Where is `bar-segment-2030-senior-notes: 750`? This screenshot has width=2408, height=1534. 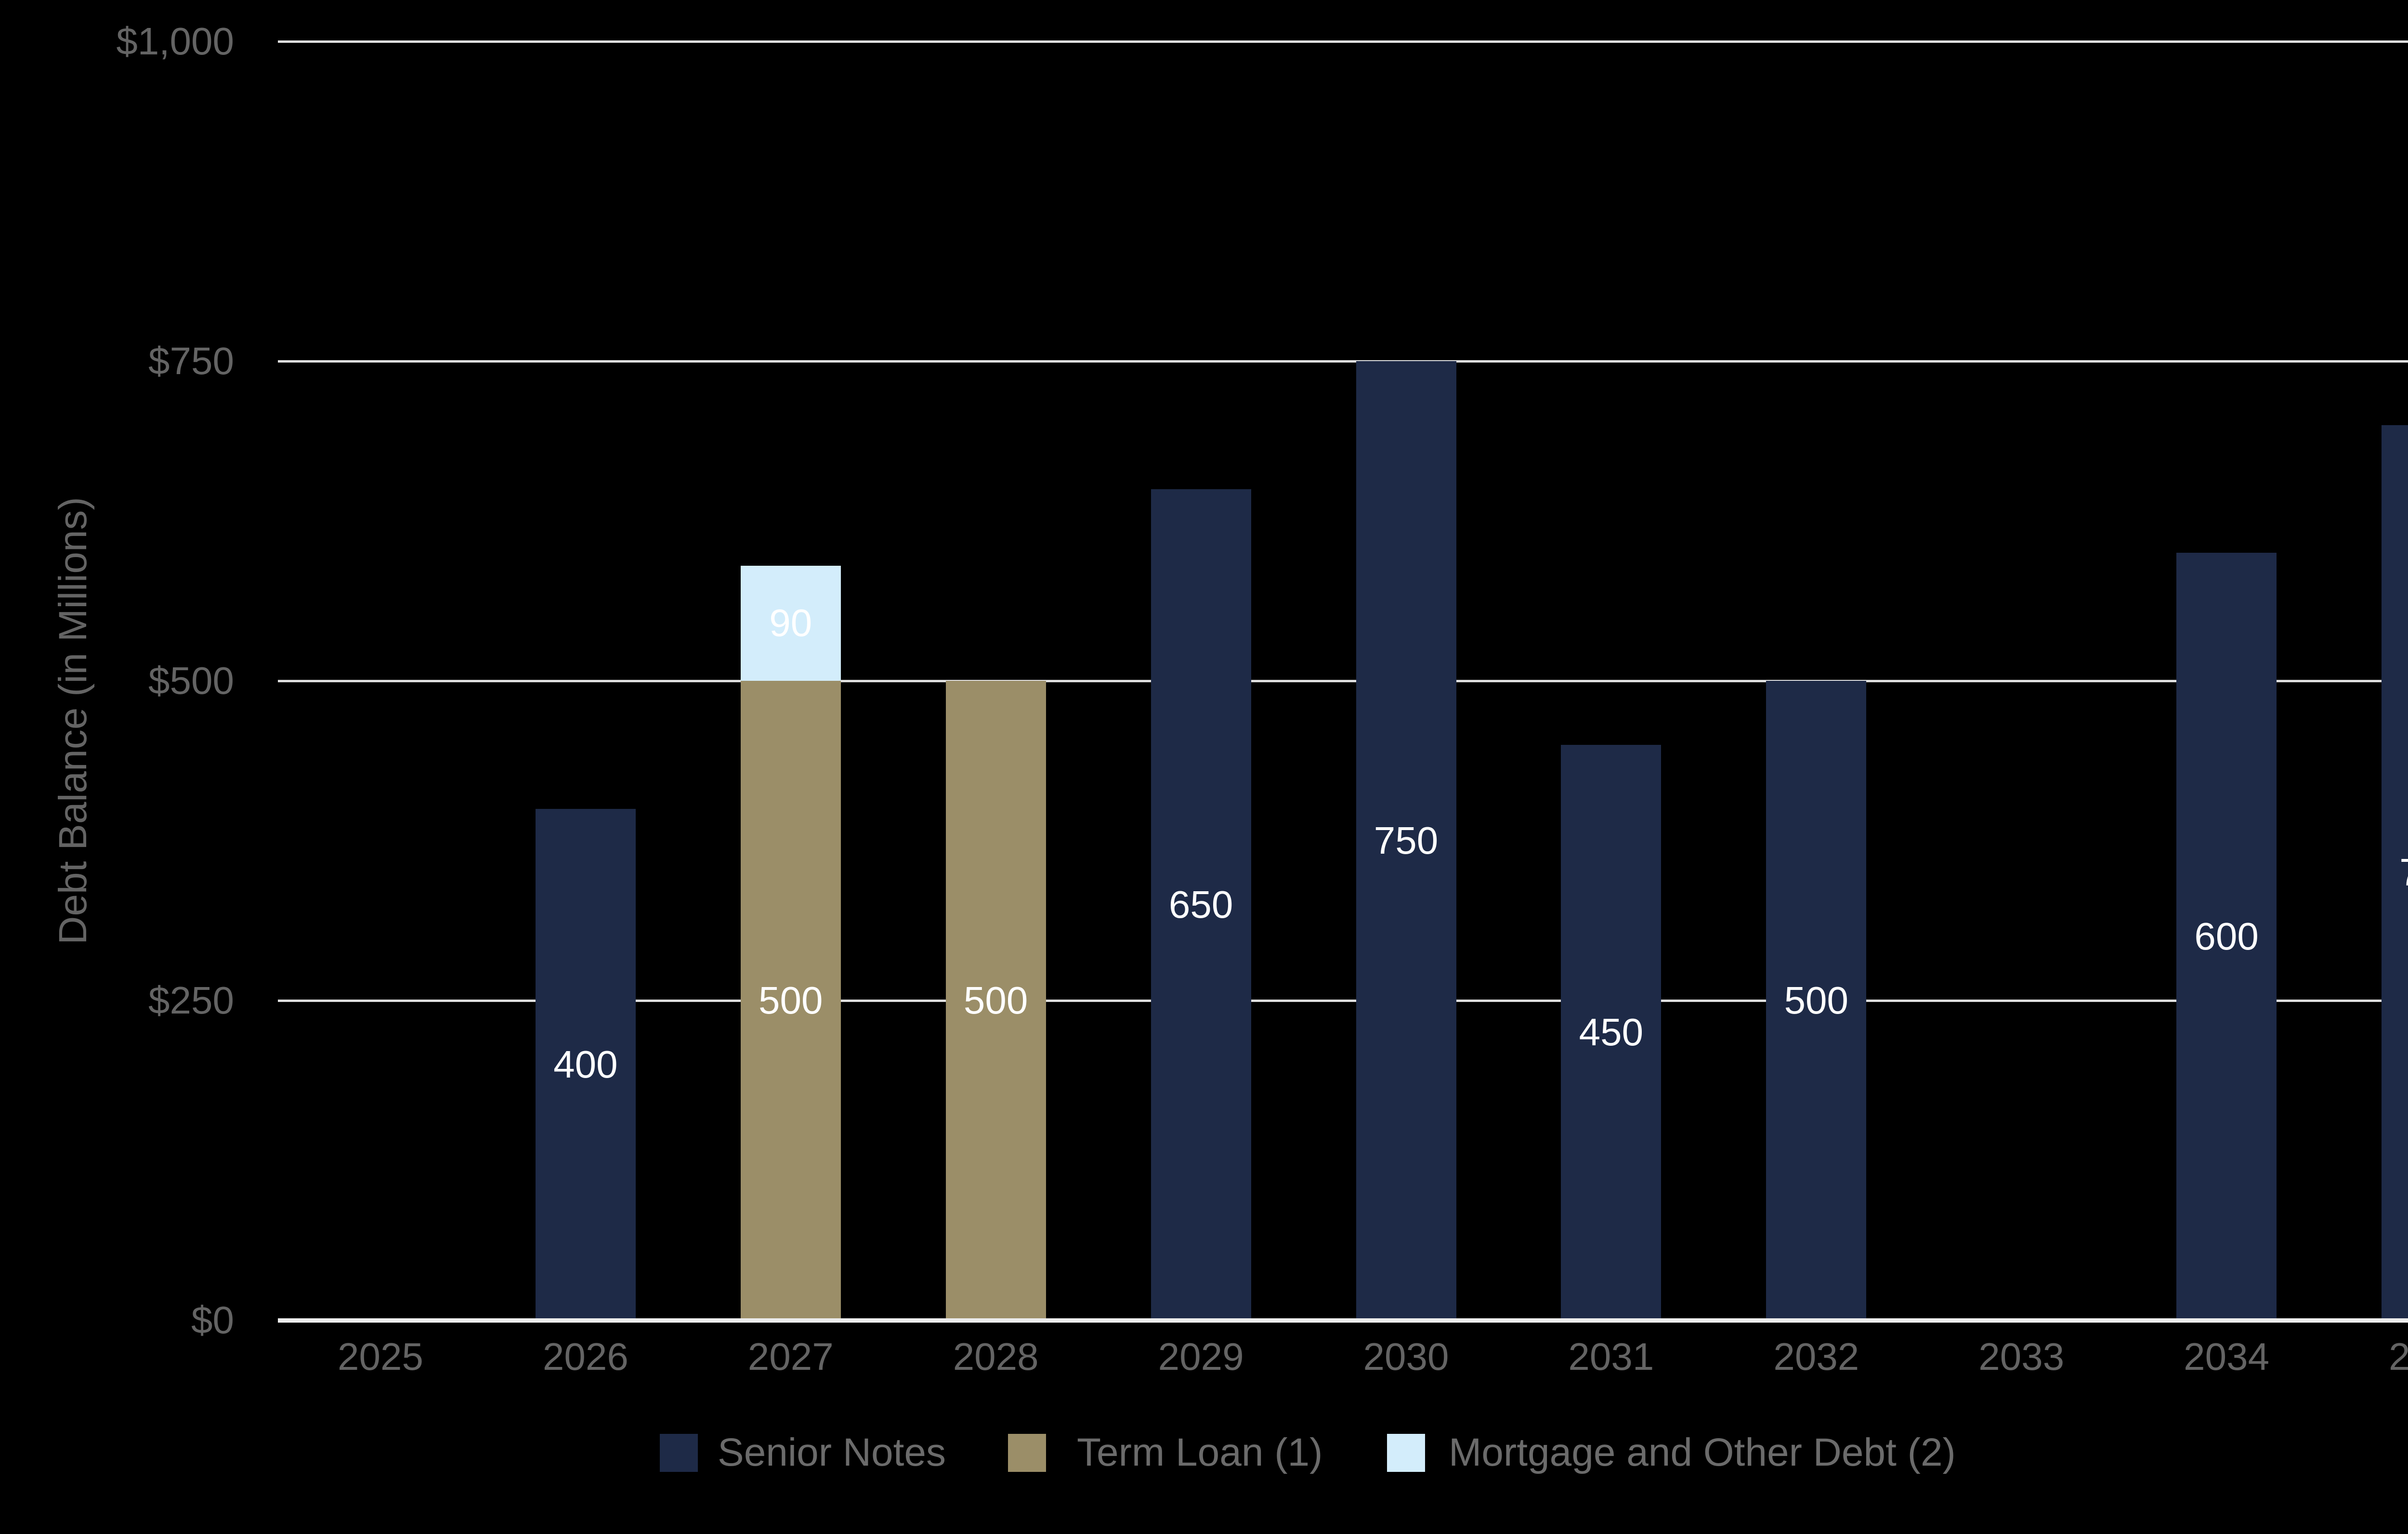 bar-segment-2030-senior-notes: 750 is located at coordinates (1406, 840).